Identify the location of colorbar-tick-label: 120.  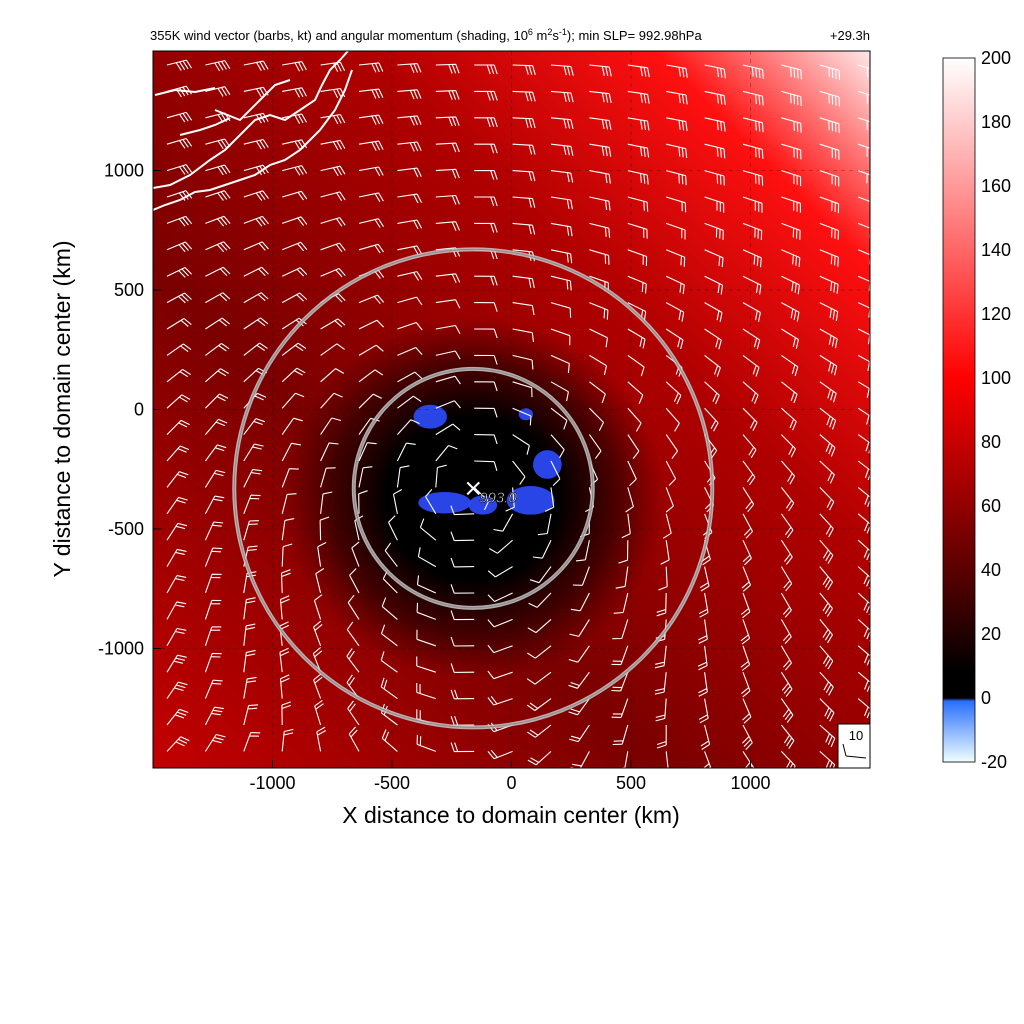
(996, 314).